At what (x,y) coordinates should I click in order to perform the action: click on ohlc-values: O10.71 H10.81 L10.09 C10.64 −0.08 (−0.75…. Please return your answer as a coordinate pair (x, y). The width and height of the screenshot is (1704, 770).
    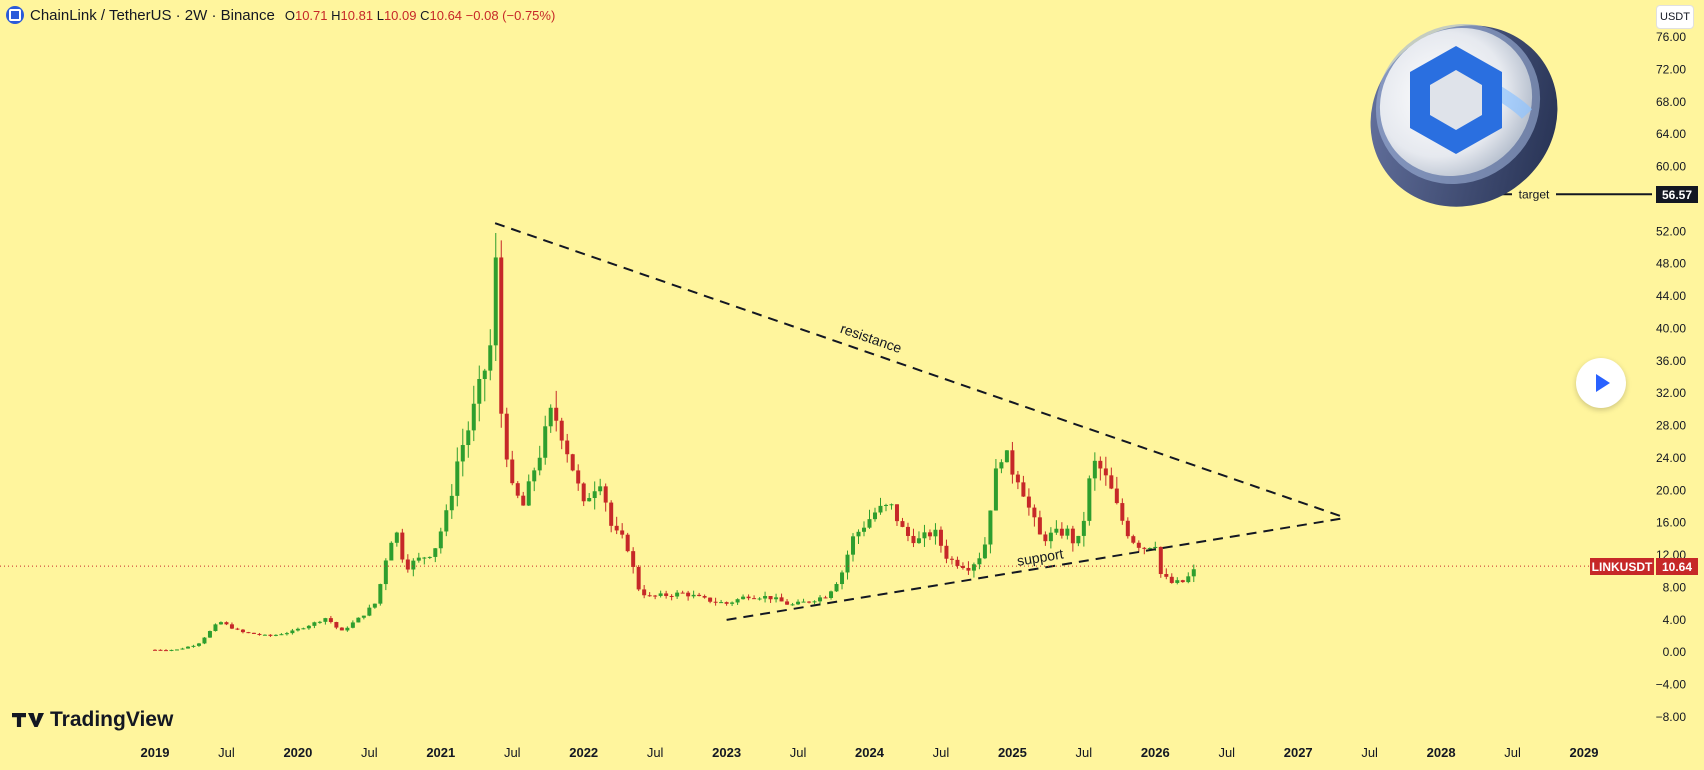
    Looking at the image, I should click on (420, 15).